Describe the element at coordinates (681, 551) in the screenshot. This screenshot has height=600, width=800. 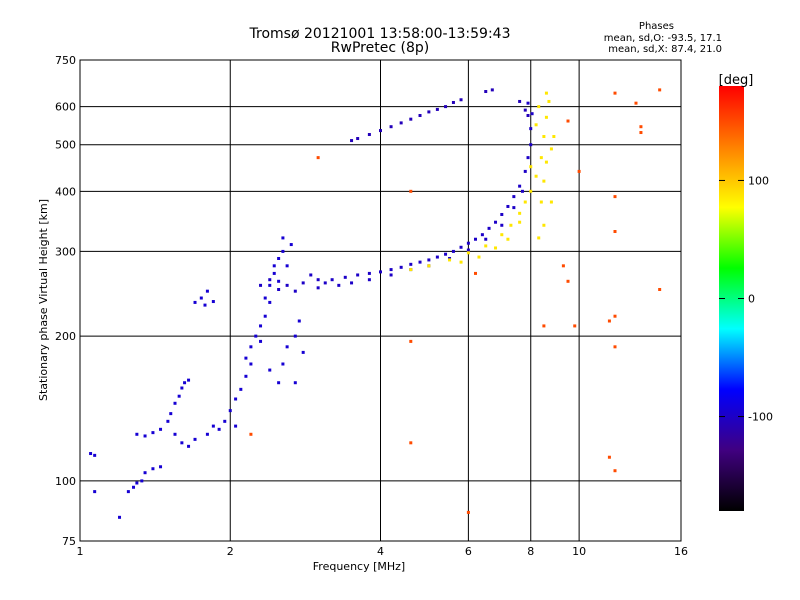
I see `x-tick-label: 16` at that location.